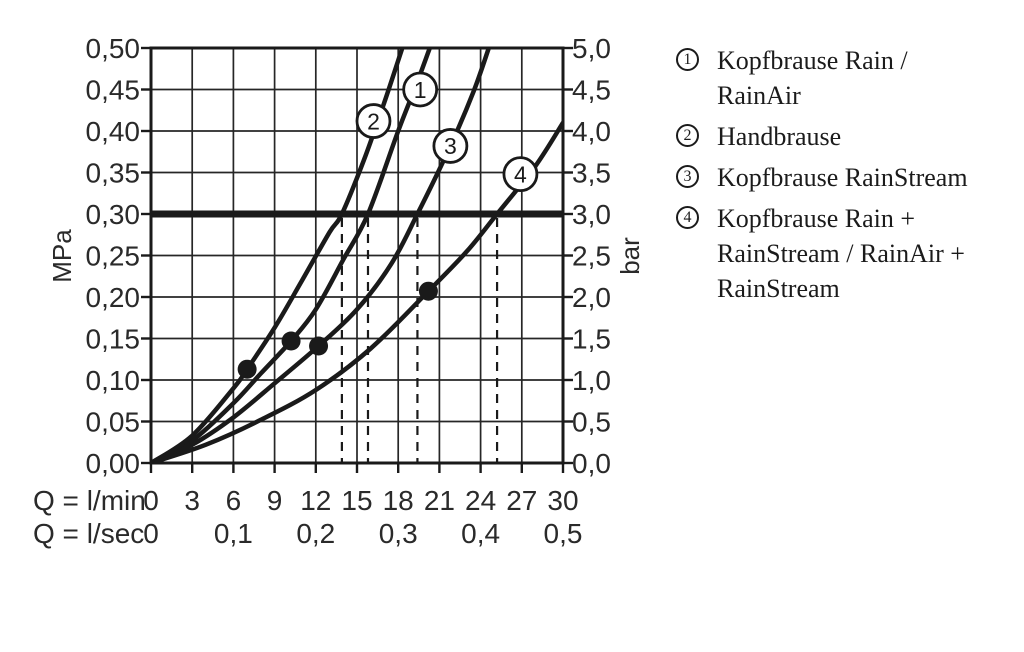 The width and height of the screenshot is (1024, 652). I want to click on svg-text: 2, so click(373, 121).